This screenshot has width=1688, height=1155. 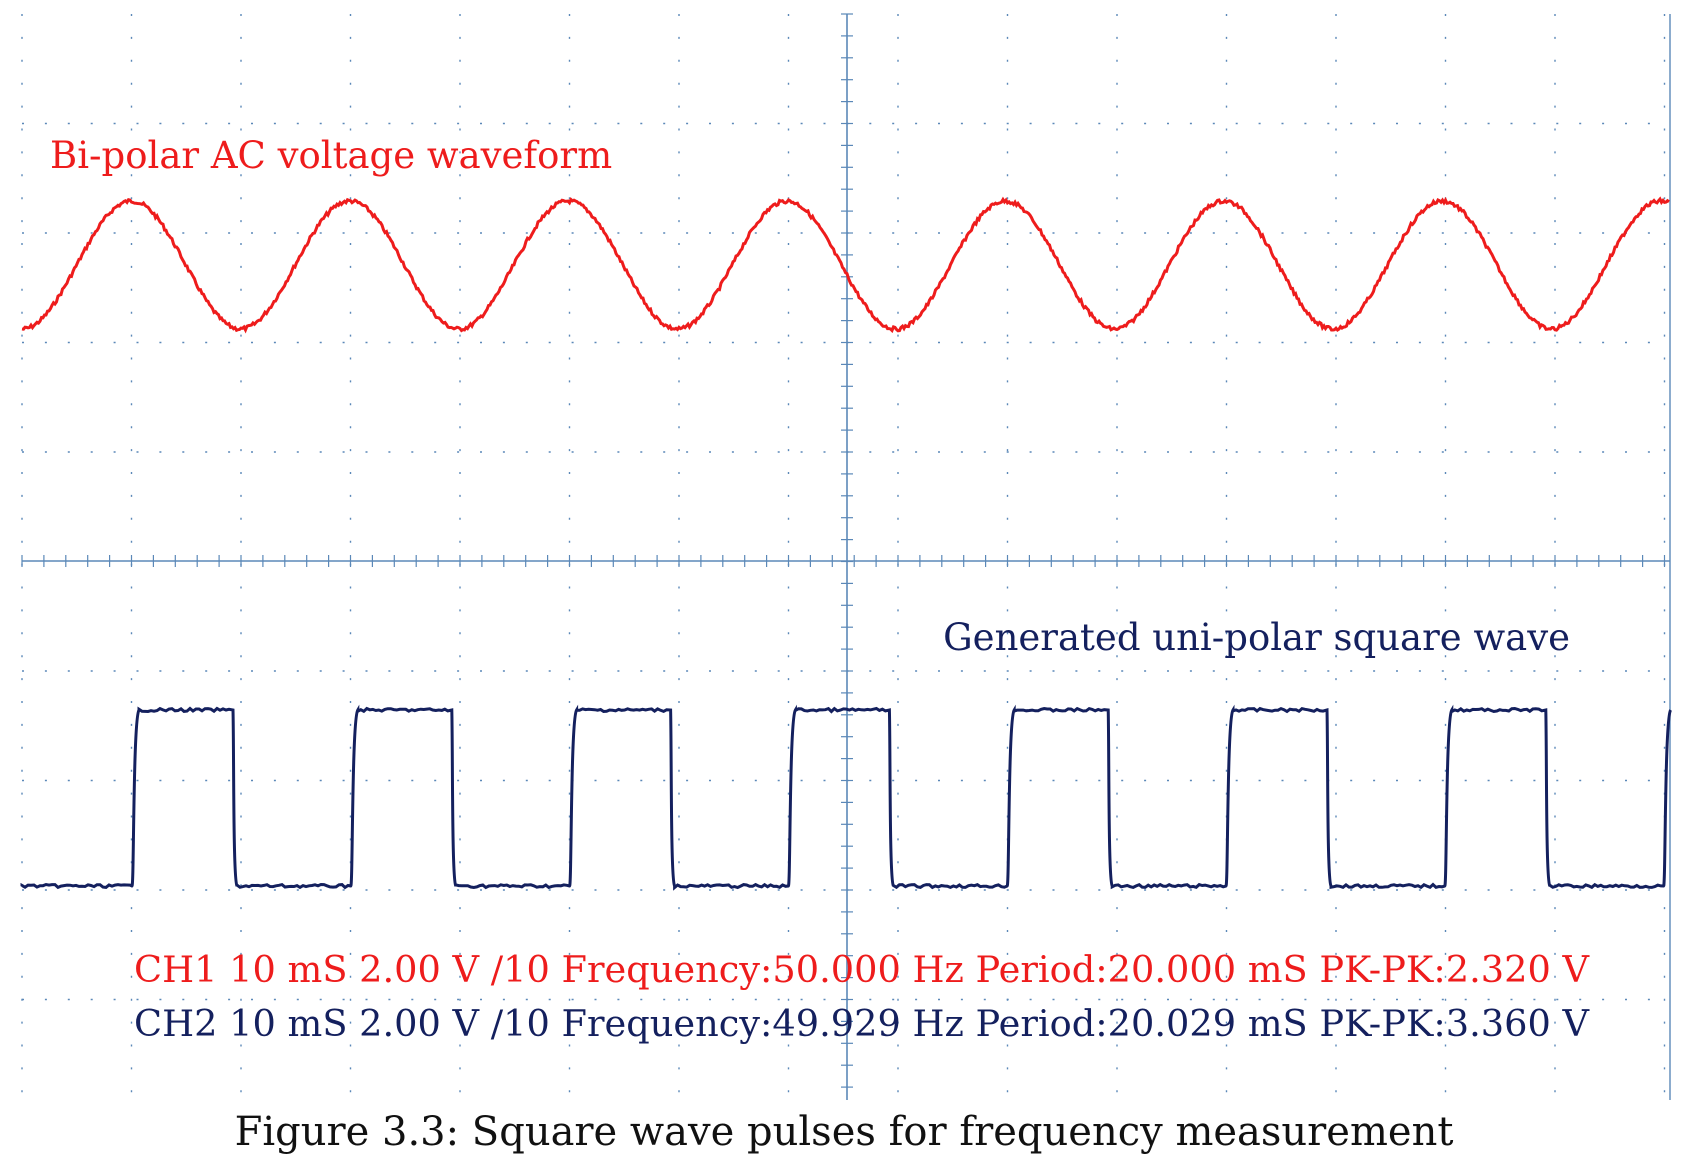 What do you see at coordinates (331, 155) in the screenshot?
I see `ch1-label: Bi-polar AC voltage waveform` at bounding box center [331, 155].